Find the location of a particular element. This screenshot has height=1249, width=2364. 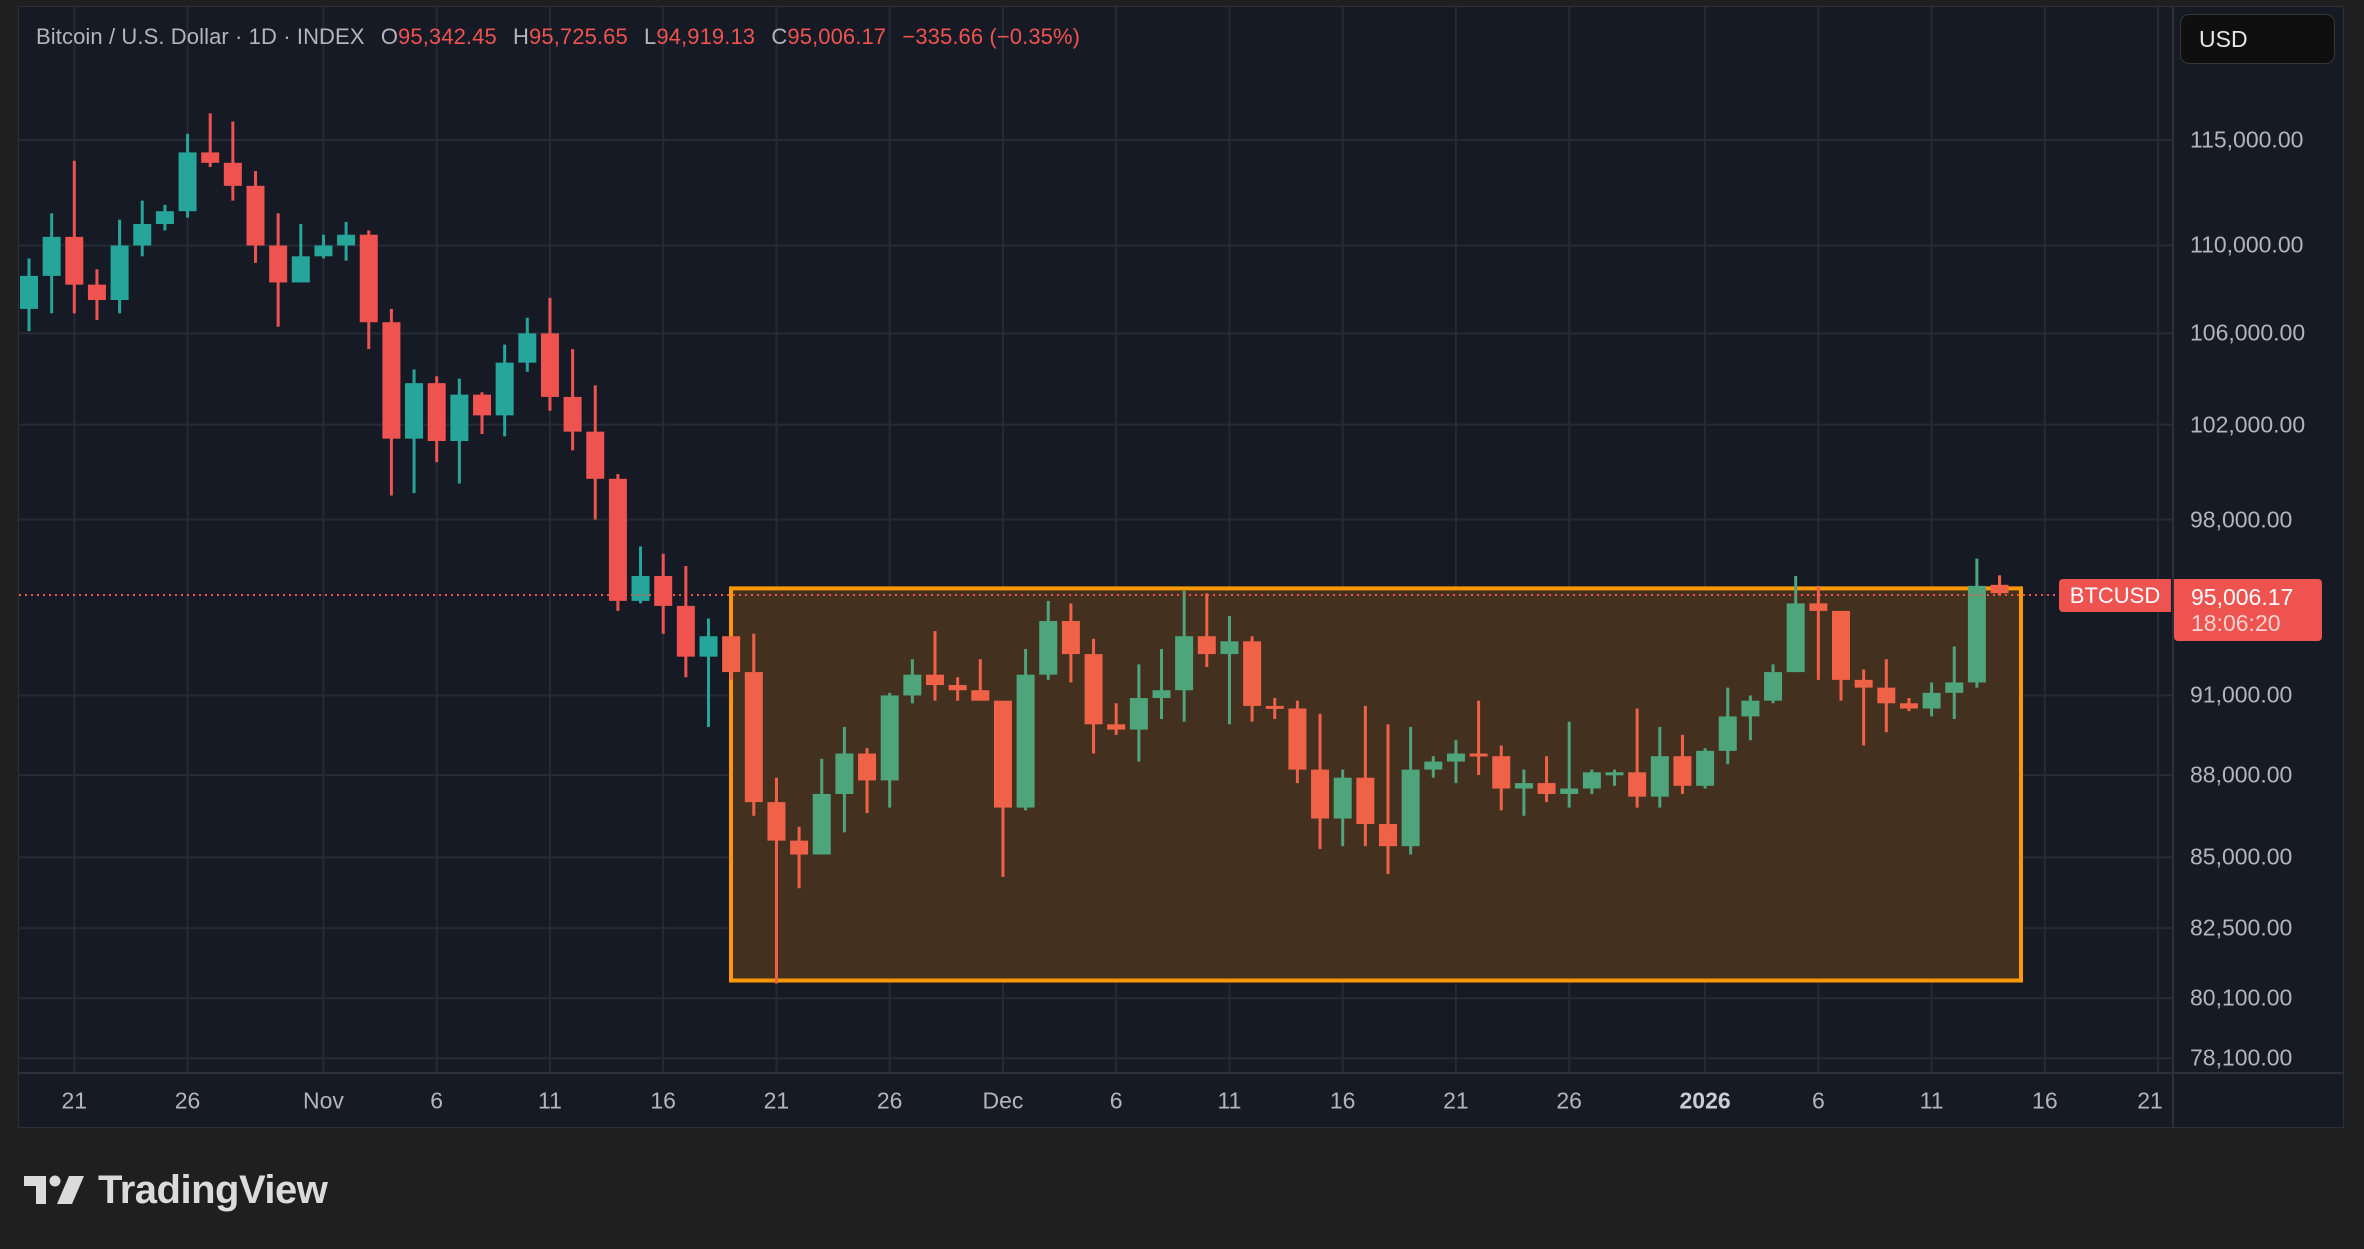

last-price-label: 95,006.17 18:06:20 is located at coordinates (2248, 610).